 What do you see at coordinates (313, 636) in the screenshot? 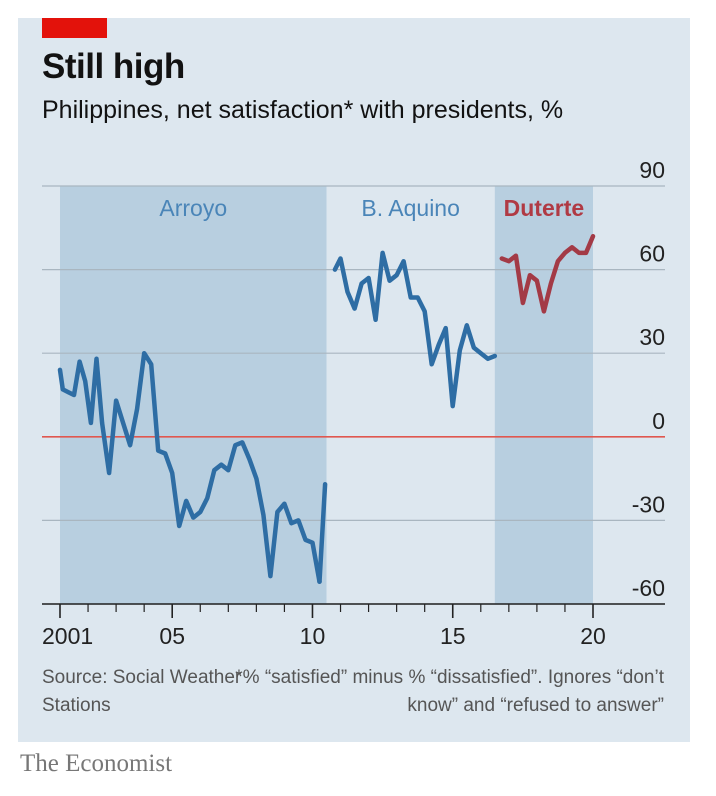
I see `x-tick-label: 10` at bounding box center [313, 636].